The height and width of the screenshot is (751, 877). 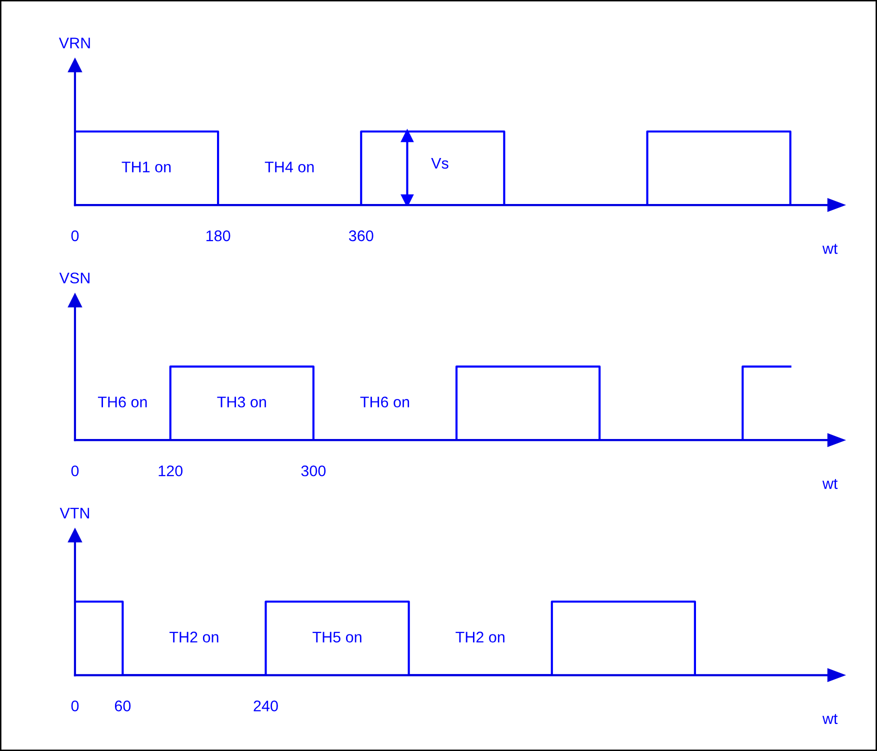 I want to click on y-axis-title: VRN, so click(x=74, y=43).